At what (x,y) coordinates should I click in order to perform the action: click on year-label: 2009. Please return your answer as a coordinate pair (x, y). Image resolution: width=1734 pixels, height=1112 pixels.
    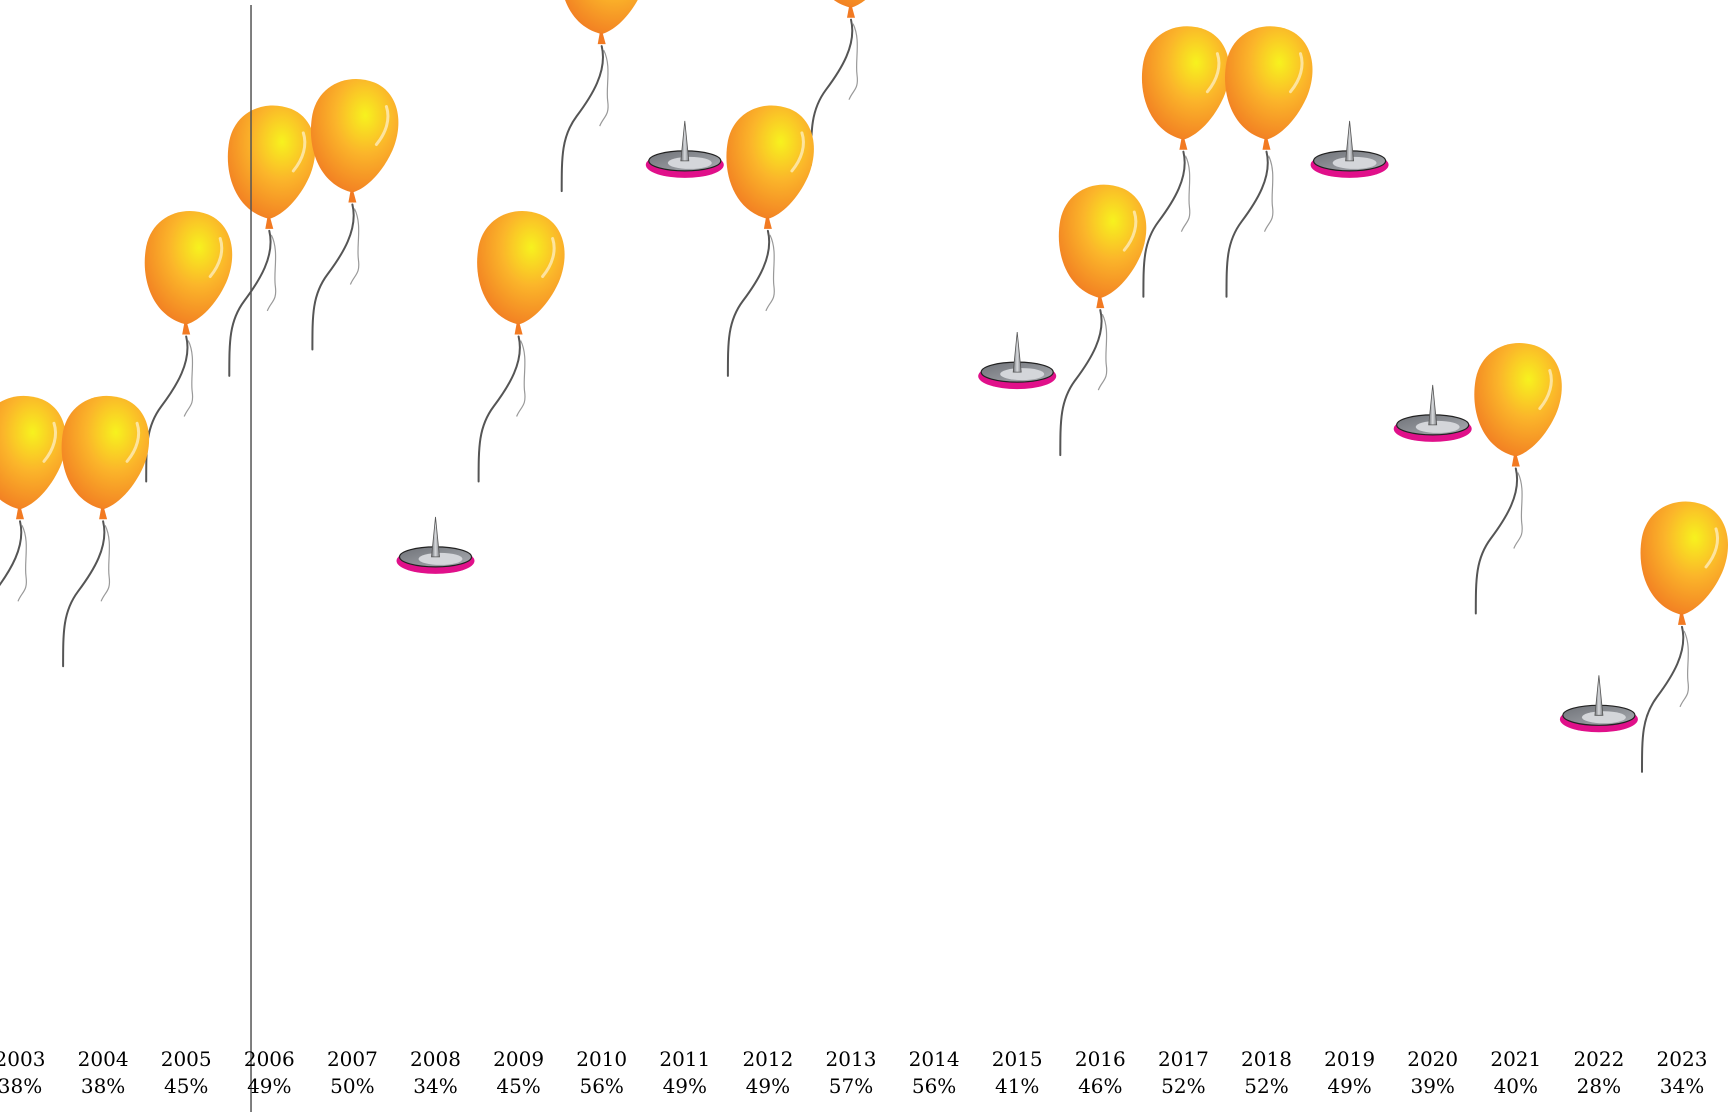
    Looking at the image, I should click on (518, 1059).